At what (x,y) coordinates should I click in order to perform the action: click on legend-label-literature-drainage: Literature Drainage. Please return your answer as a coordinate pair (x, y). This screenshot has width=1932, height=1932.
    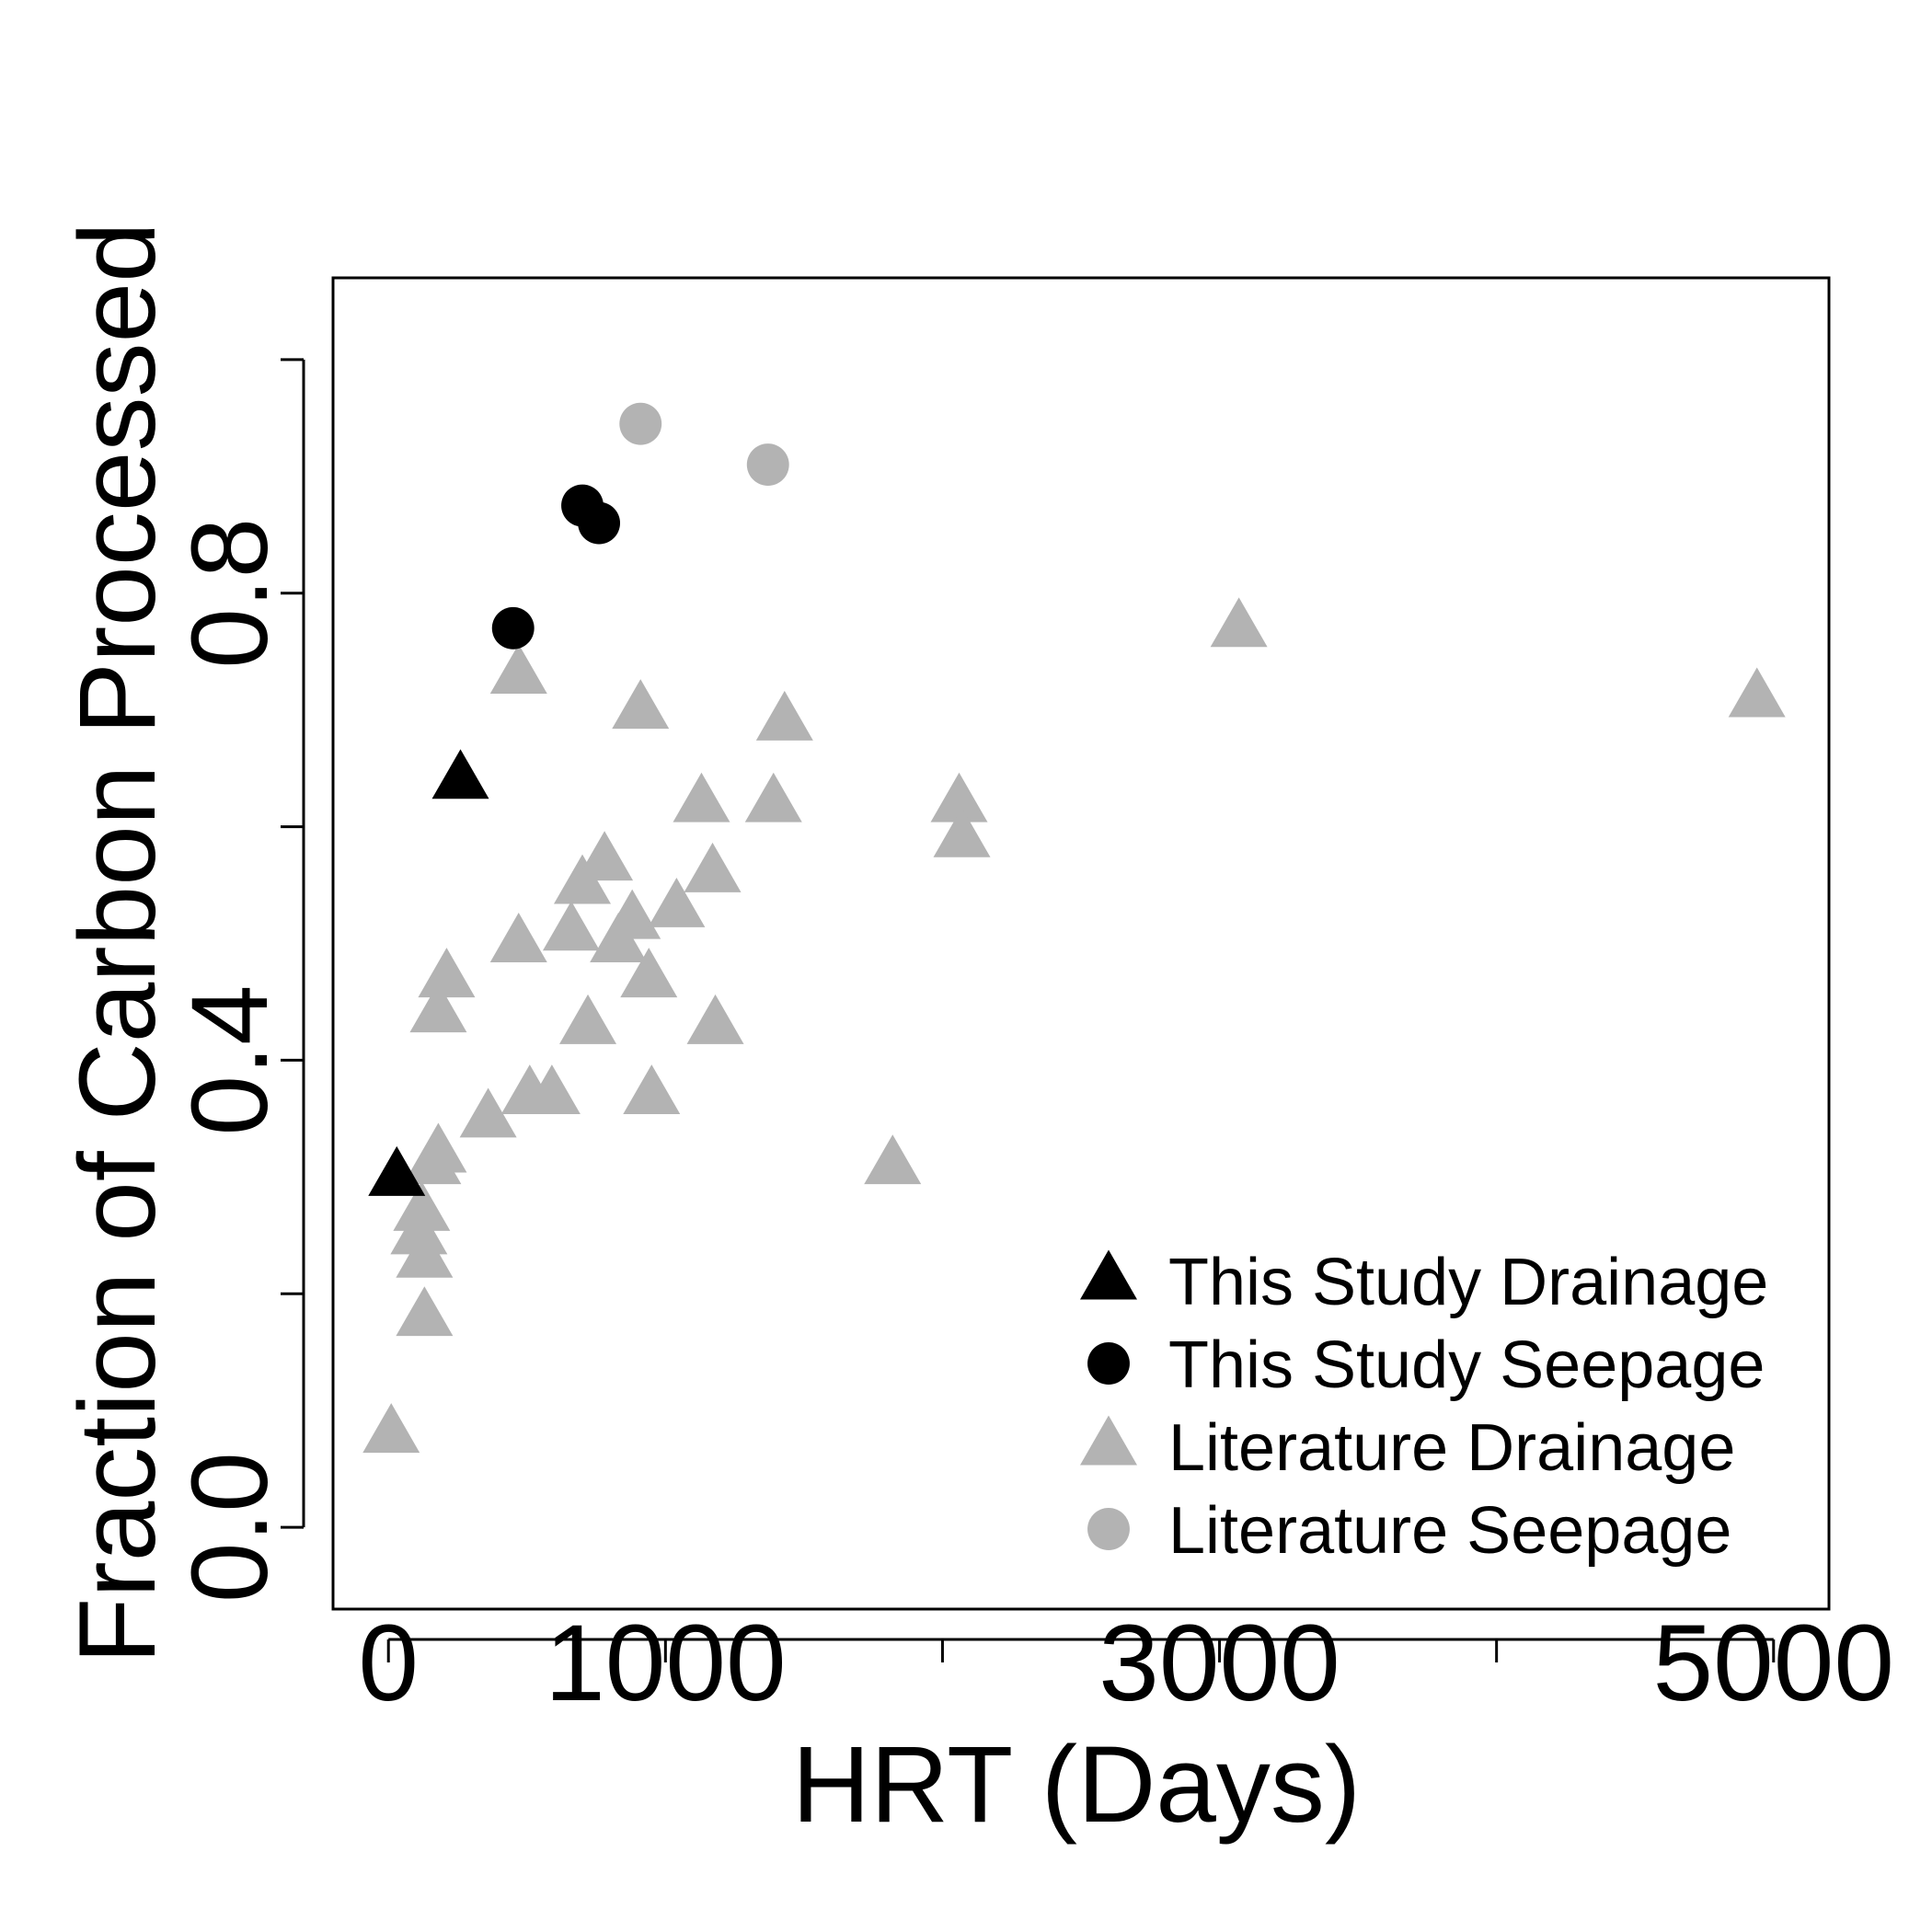
    Looking at the image, I should click on (1451, 1448).